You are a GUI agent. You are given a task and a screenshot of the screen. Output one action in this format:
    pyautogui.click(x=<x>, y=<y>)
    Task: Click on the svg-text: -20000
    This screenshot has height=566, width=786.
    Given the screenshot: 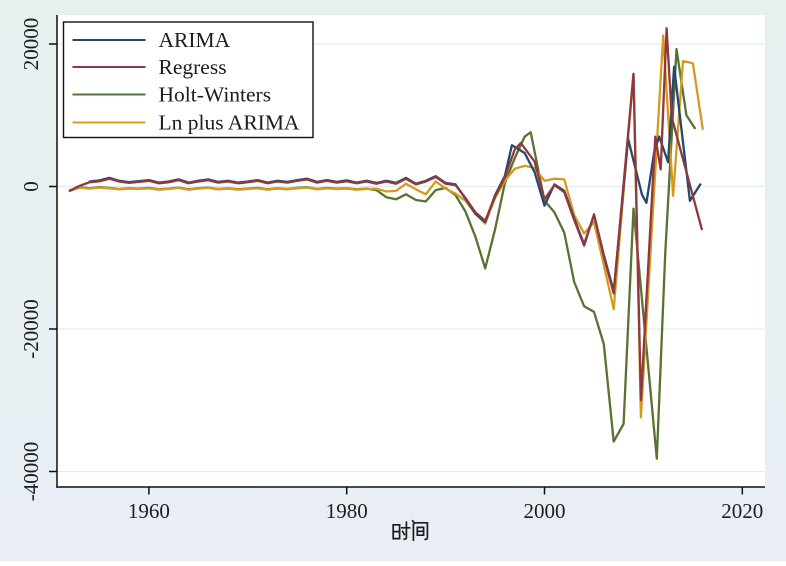 What is the action you would take?
    pyautogui.click(x=31, y=329)
    